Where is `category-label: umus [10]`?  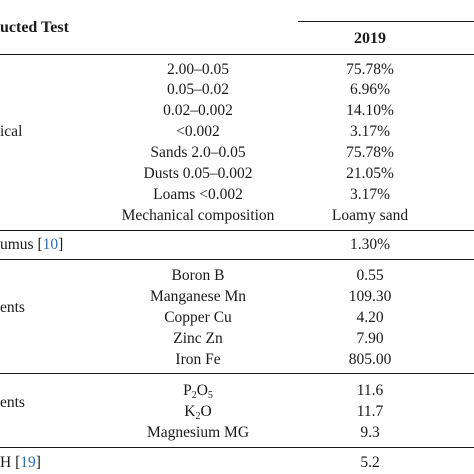 category-label: umus [10] is located at coordinates (32, 244).